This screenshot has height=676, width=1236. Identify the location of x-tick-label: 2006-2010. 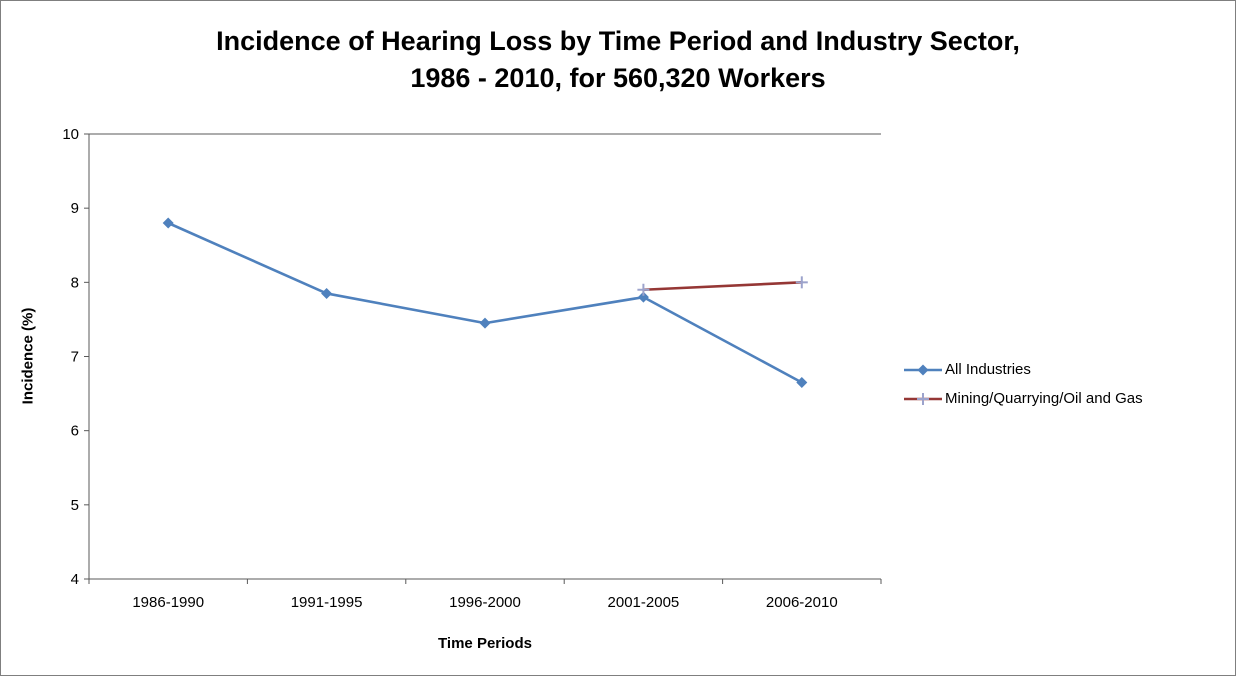
(802, 602).